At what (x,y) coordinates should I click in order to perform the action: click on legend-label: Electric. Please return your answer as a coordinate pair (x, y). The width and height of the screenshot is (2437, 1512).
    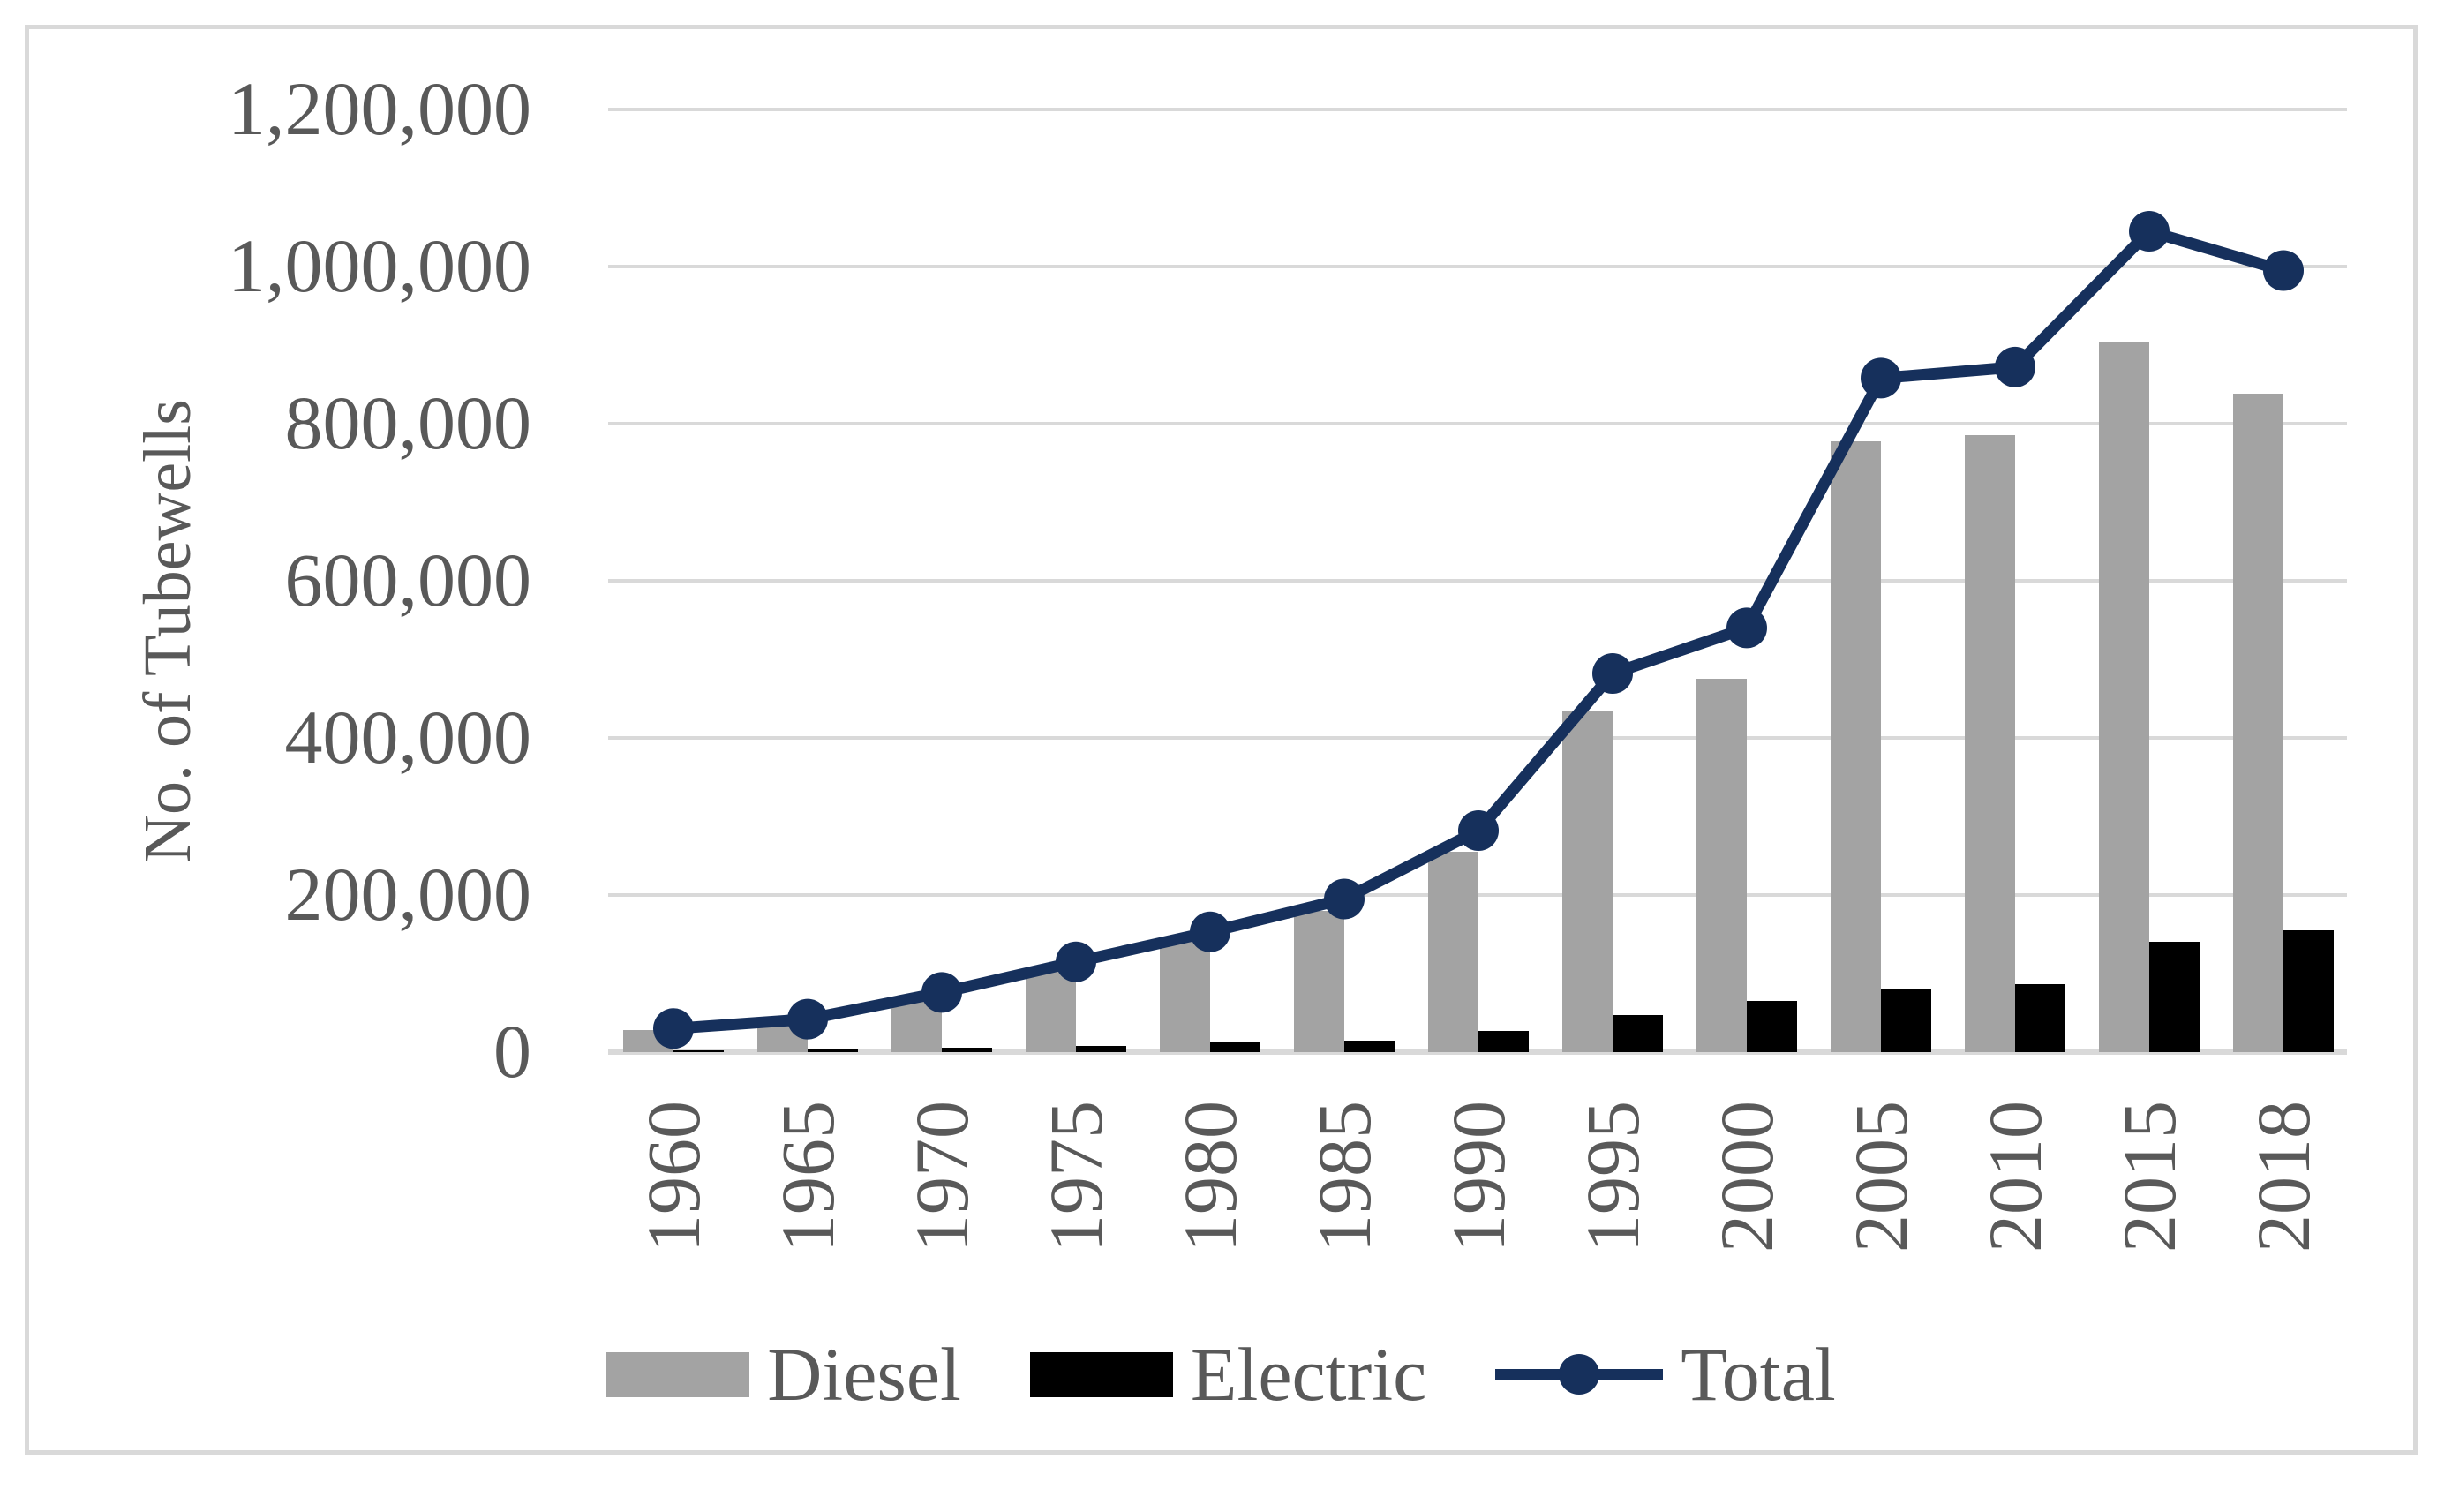
    Looking at the image, I should click on (1308, 1374).